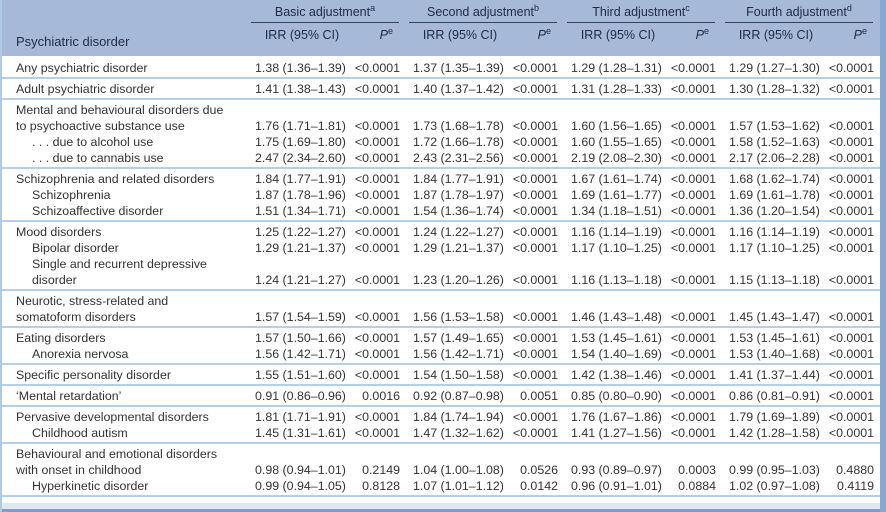 The height and width of the screenshot is (512, 886). Describe the element at coordinates (616, 485) in the screenshot. I see `irr-value: 0.96 (0.91–1.01)` at that location.